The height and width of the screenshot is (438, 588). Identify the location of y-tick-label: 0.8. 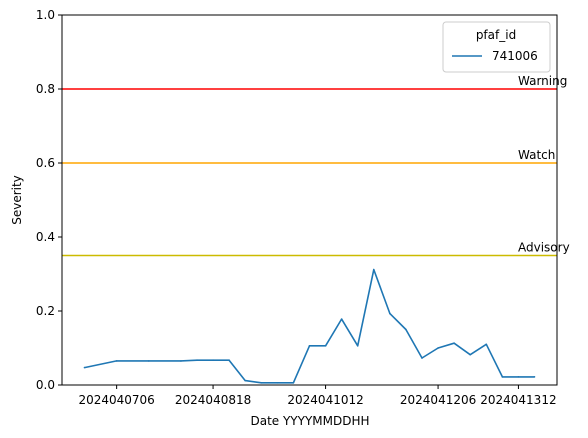
(45, 89).